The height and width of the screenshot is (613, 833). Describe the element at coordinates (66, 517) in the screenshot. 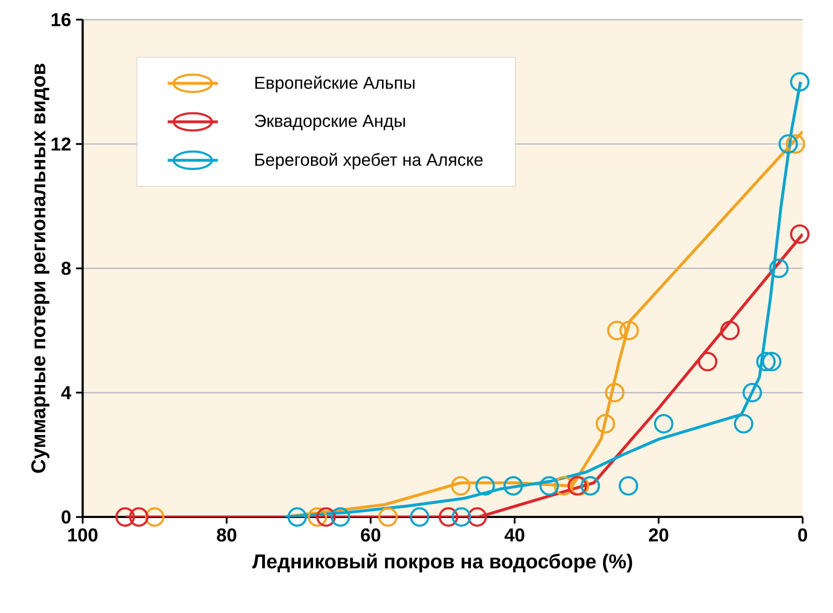

I see `y-tick-label: 0` at that location.